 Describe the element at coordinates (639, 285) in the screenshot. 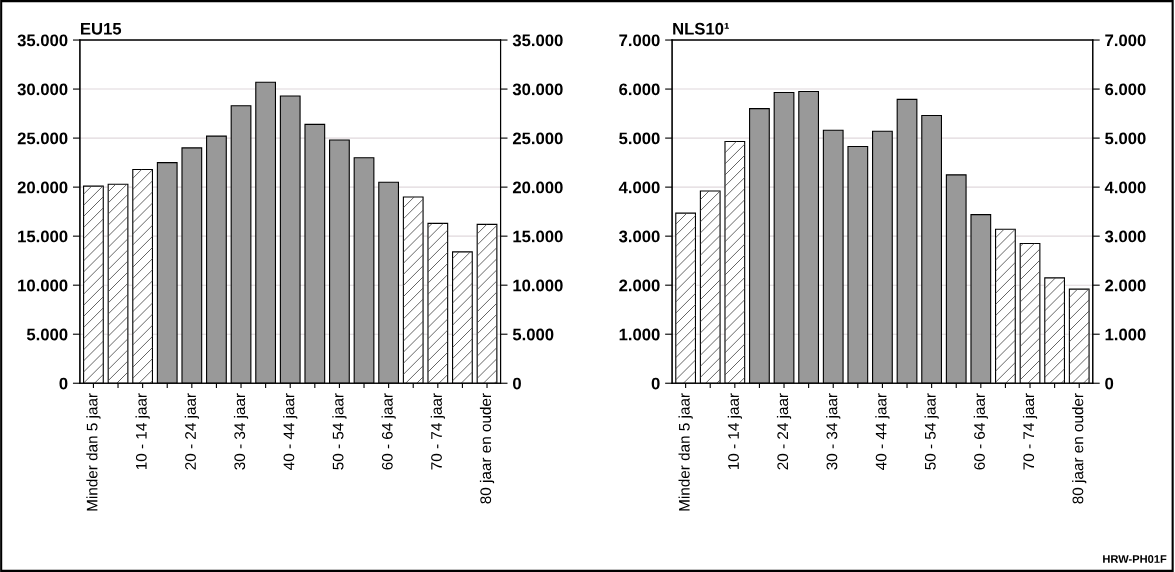

I see `y-tick-label: 2.000` at that location.